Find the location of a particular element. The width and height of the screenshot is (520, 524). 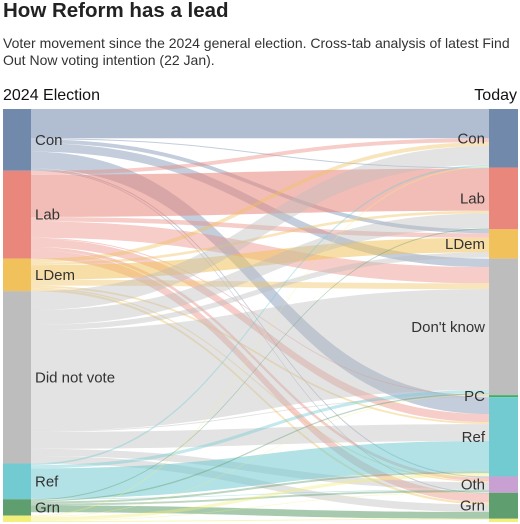

right-label-con: Con is located at coordinates (471, 138).